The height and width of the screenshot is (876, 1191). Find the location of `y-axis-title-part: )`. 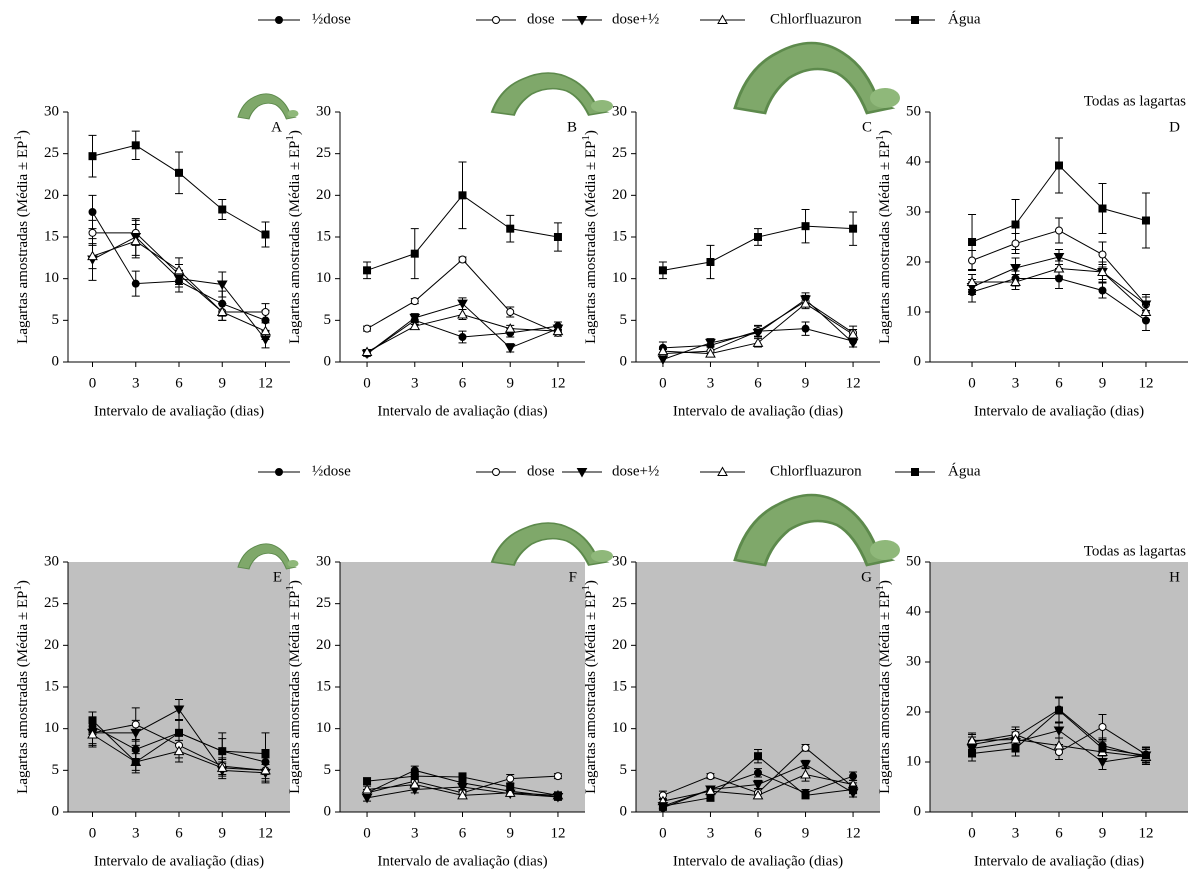

y-axis-title-part: ) is located at coordinates (23, 582).